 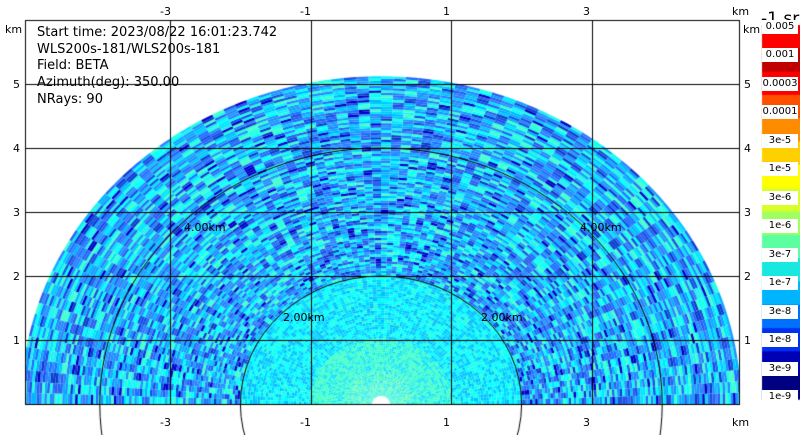 What do you see at coordinates (129, 49) in the screenshot?
I see `instrument-text: WLS200s-181/WLS200s-181` at bounding box center [129, 49].